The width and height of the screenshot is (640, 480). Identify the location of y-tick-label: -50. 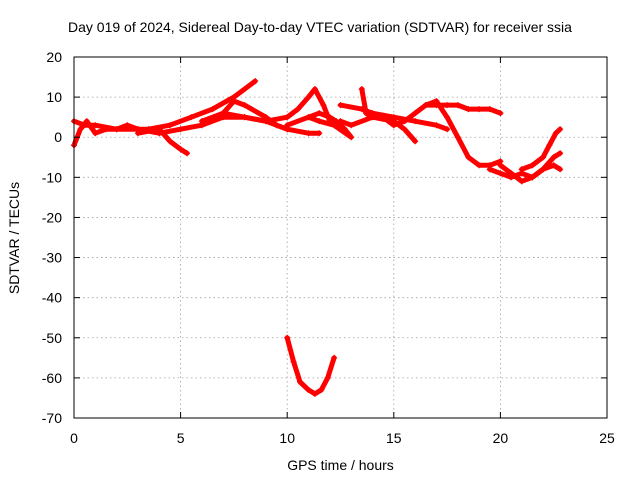
(52, 338).